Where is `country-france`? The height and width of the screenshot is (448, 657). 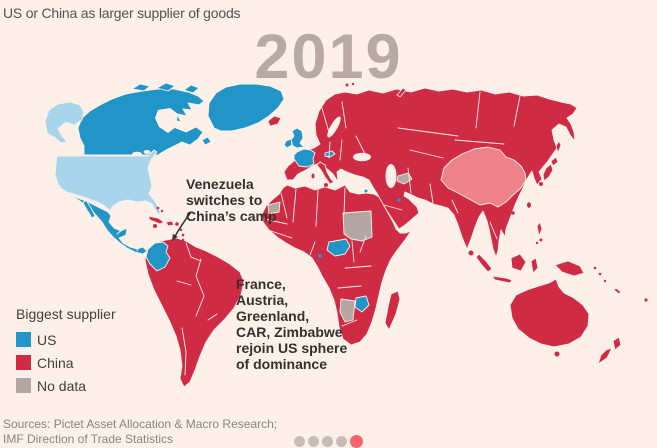 country-france is located at coordinates (304, 158).